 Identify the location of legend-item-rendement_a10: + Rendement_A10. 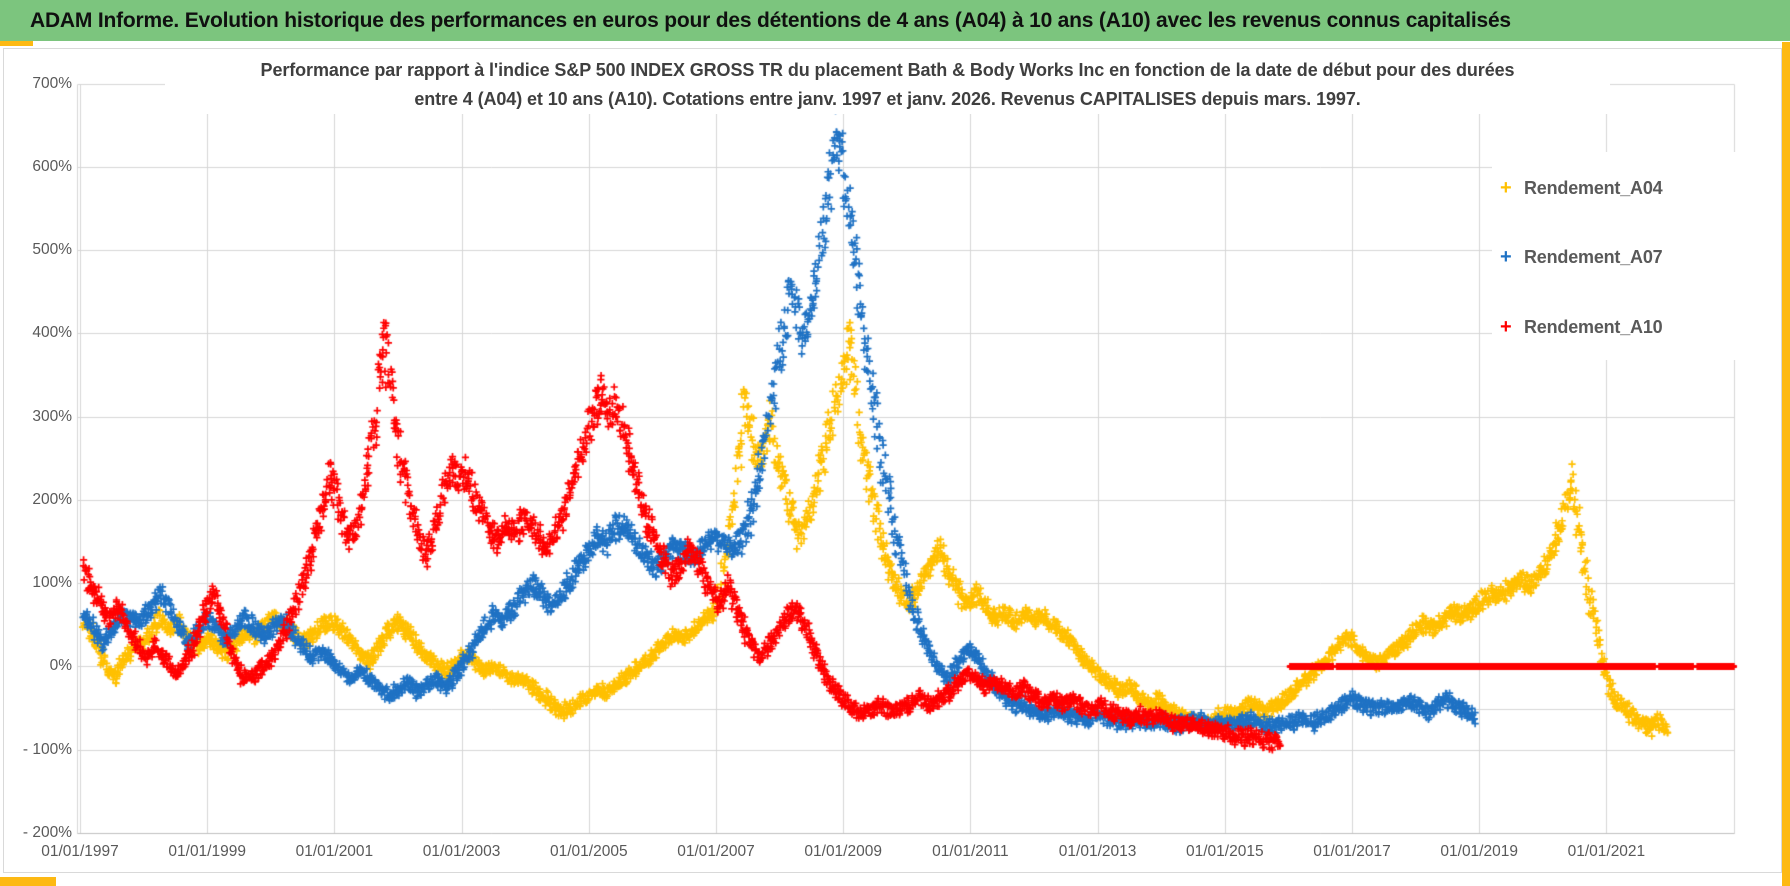
(1581, 327).